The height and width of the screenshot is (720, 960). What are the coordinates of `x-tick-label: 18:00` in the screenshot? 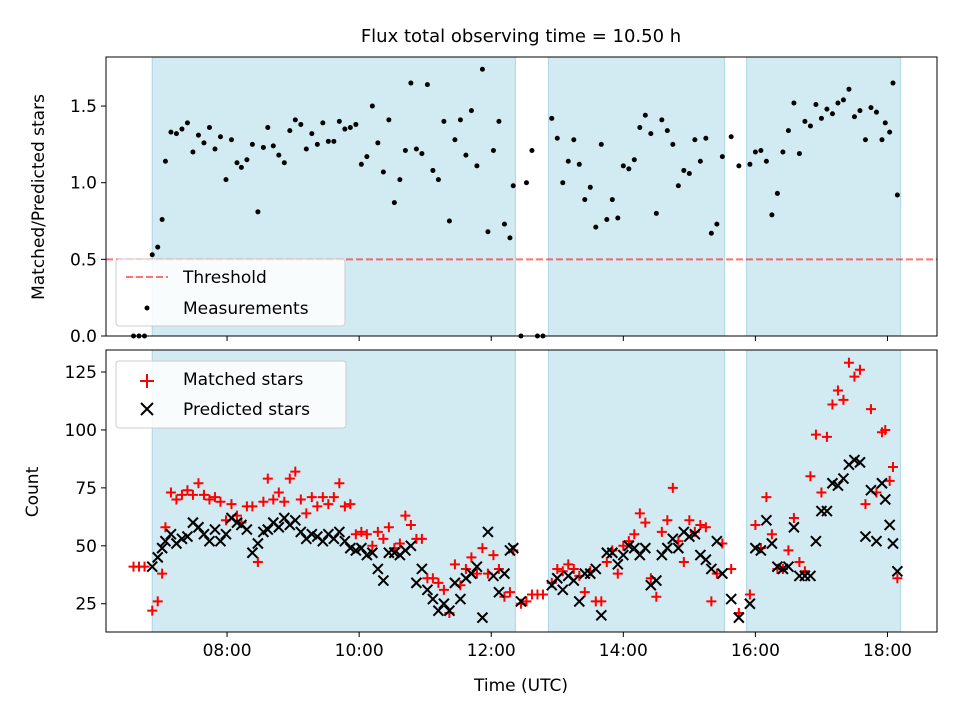 It's located at (887, 651).